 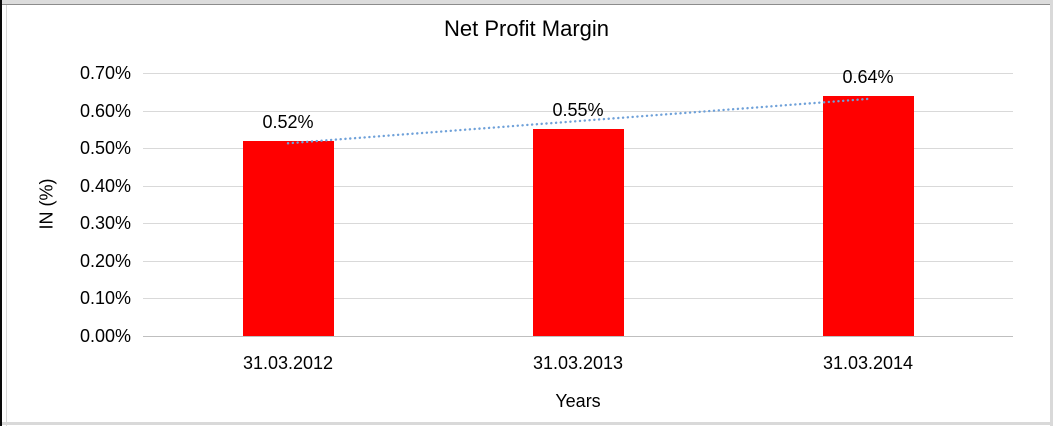 I want to click on bar-31.03.2012, so click(x=288, y=238).